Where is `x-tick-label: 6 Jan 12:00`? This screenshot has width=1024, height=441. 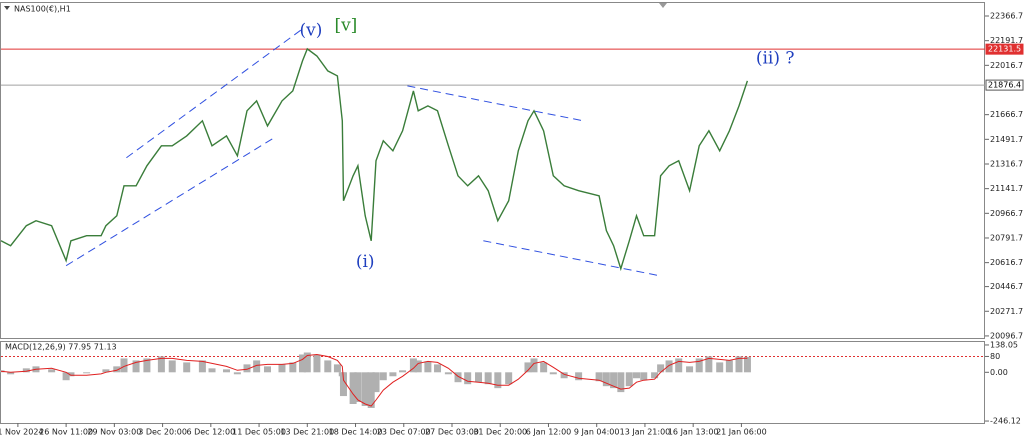 x-tick-label: 6 Jan 12:00 is located at coordinates (549, 432).